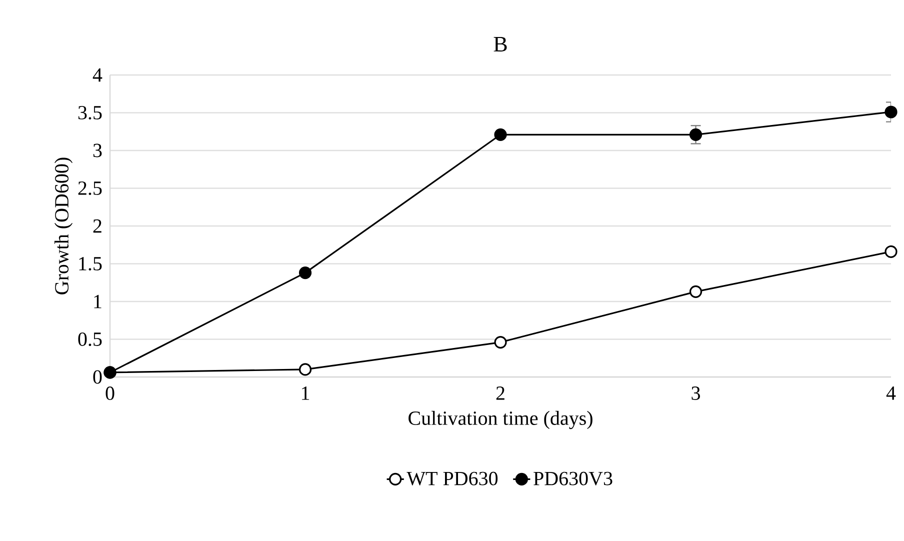 This screenshot has height=541, width=904. What do you see at coordinates (97, 377) in the screenshot?
I see `y-tick-label: 0` at bounding box center [97, 377].